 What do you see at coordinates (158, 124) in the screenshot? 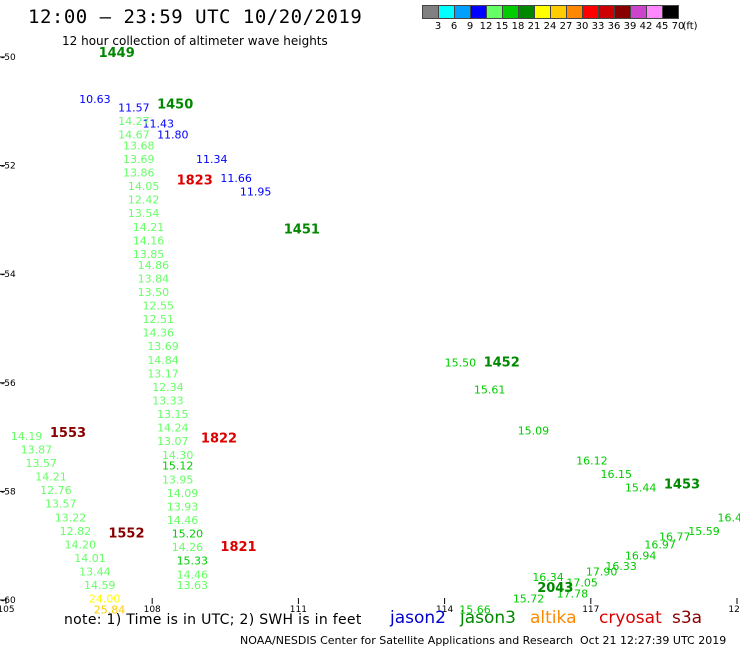
I see `swh-label: 11.43` at bounding box center [158, 124].